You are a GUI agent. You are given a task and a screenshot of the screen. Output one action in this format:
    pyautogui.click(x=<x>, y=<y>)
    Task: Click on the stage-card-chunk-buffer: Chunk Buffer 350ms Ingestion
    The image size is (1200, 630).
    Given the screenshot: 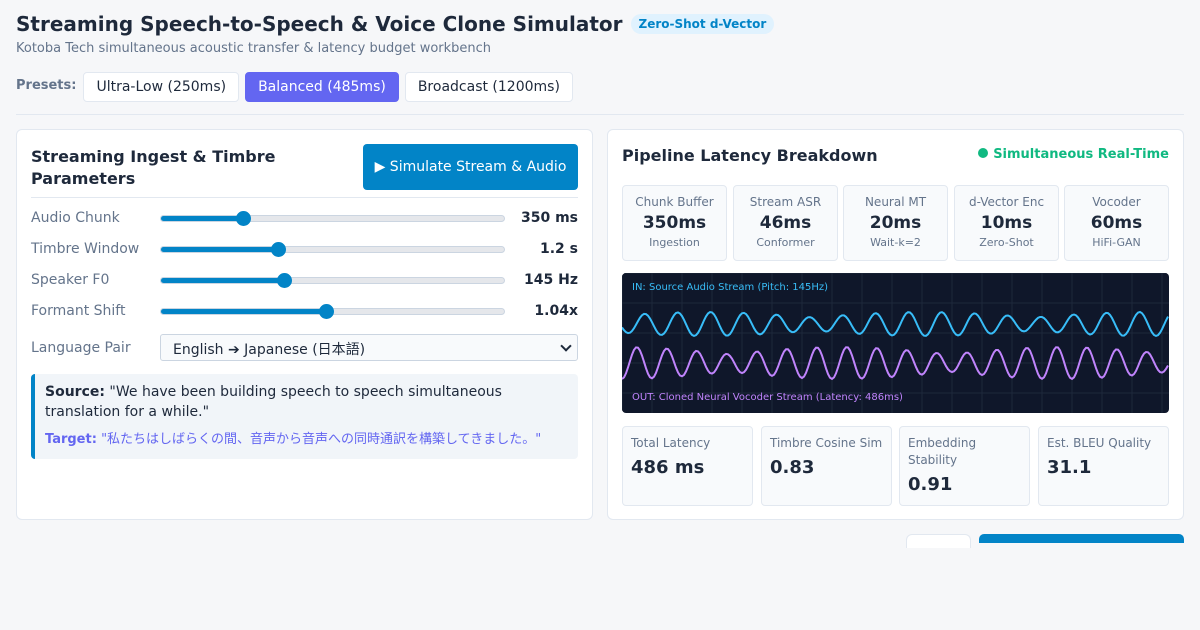 What is the action you would take?
    pyautogui.click(x=674, y=223)
    